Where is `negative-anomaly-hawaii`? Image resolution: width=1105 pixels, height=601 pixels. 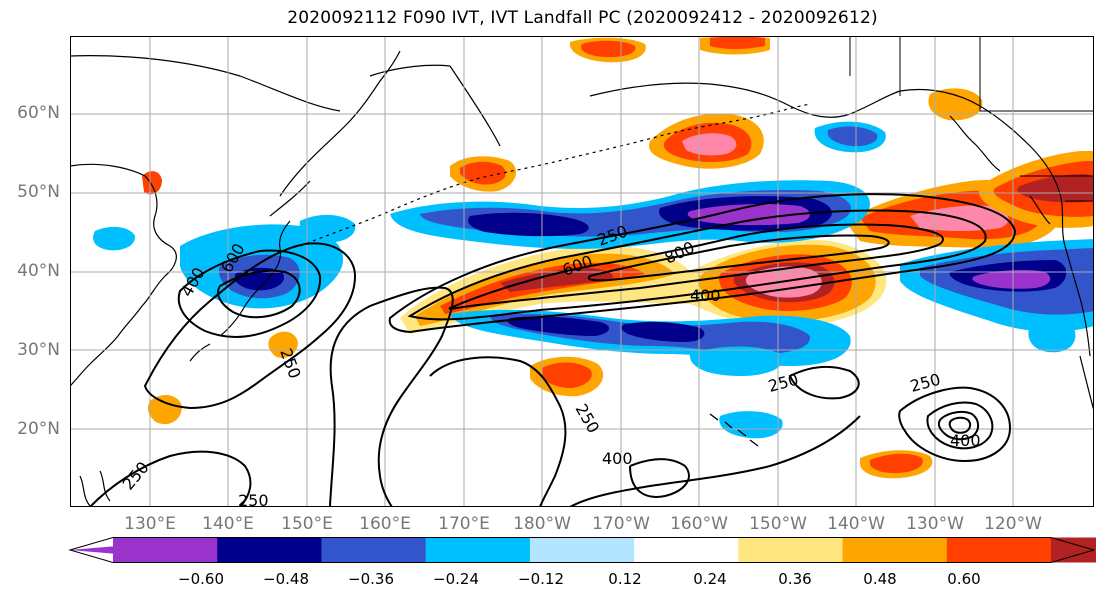 negative-anomaly-hawaii is located at coordinates (751, 425).